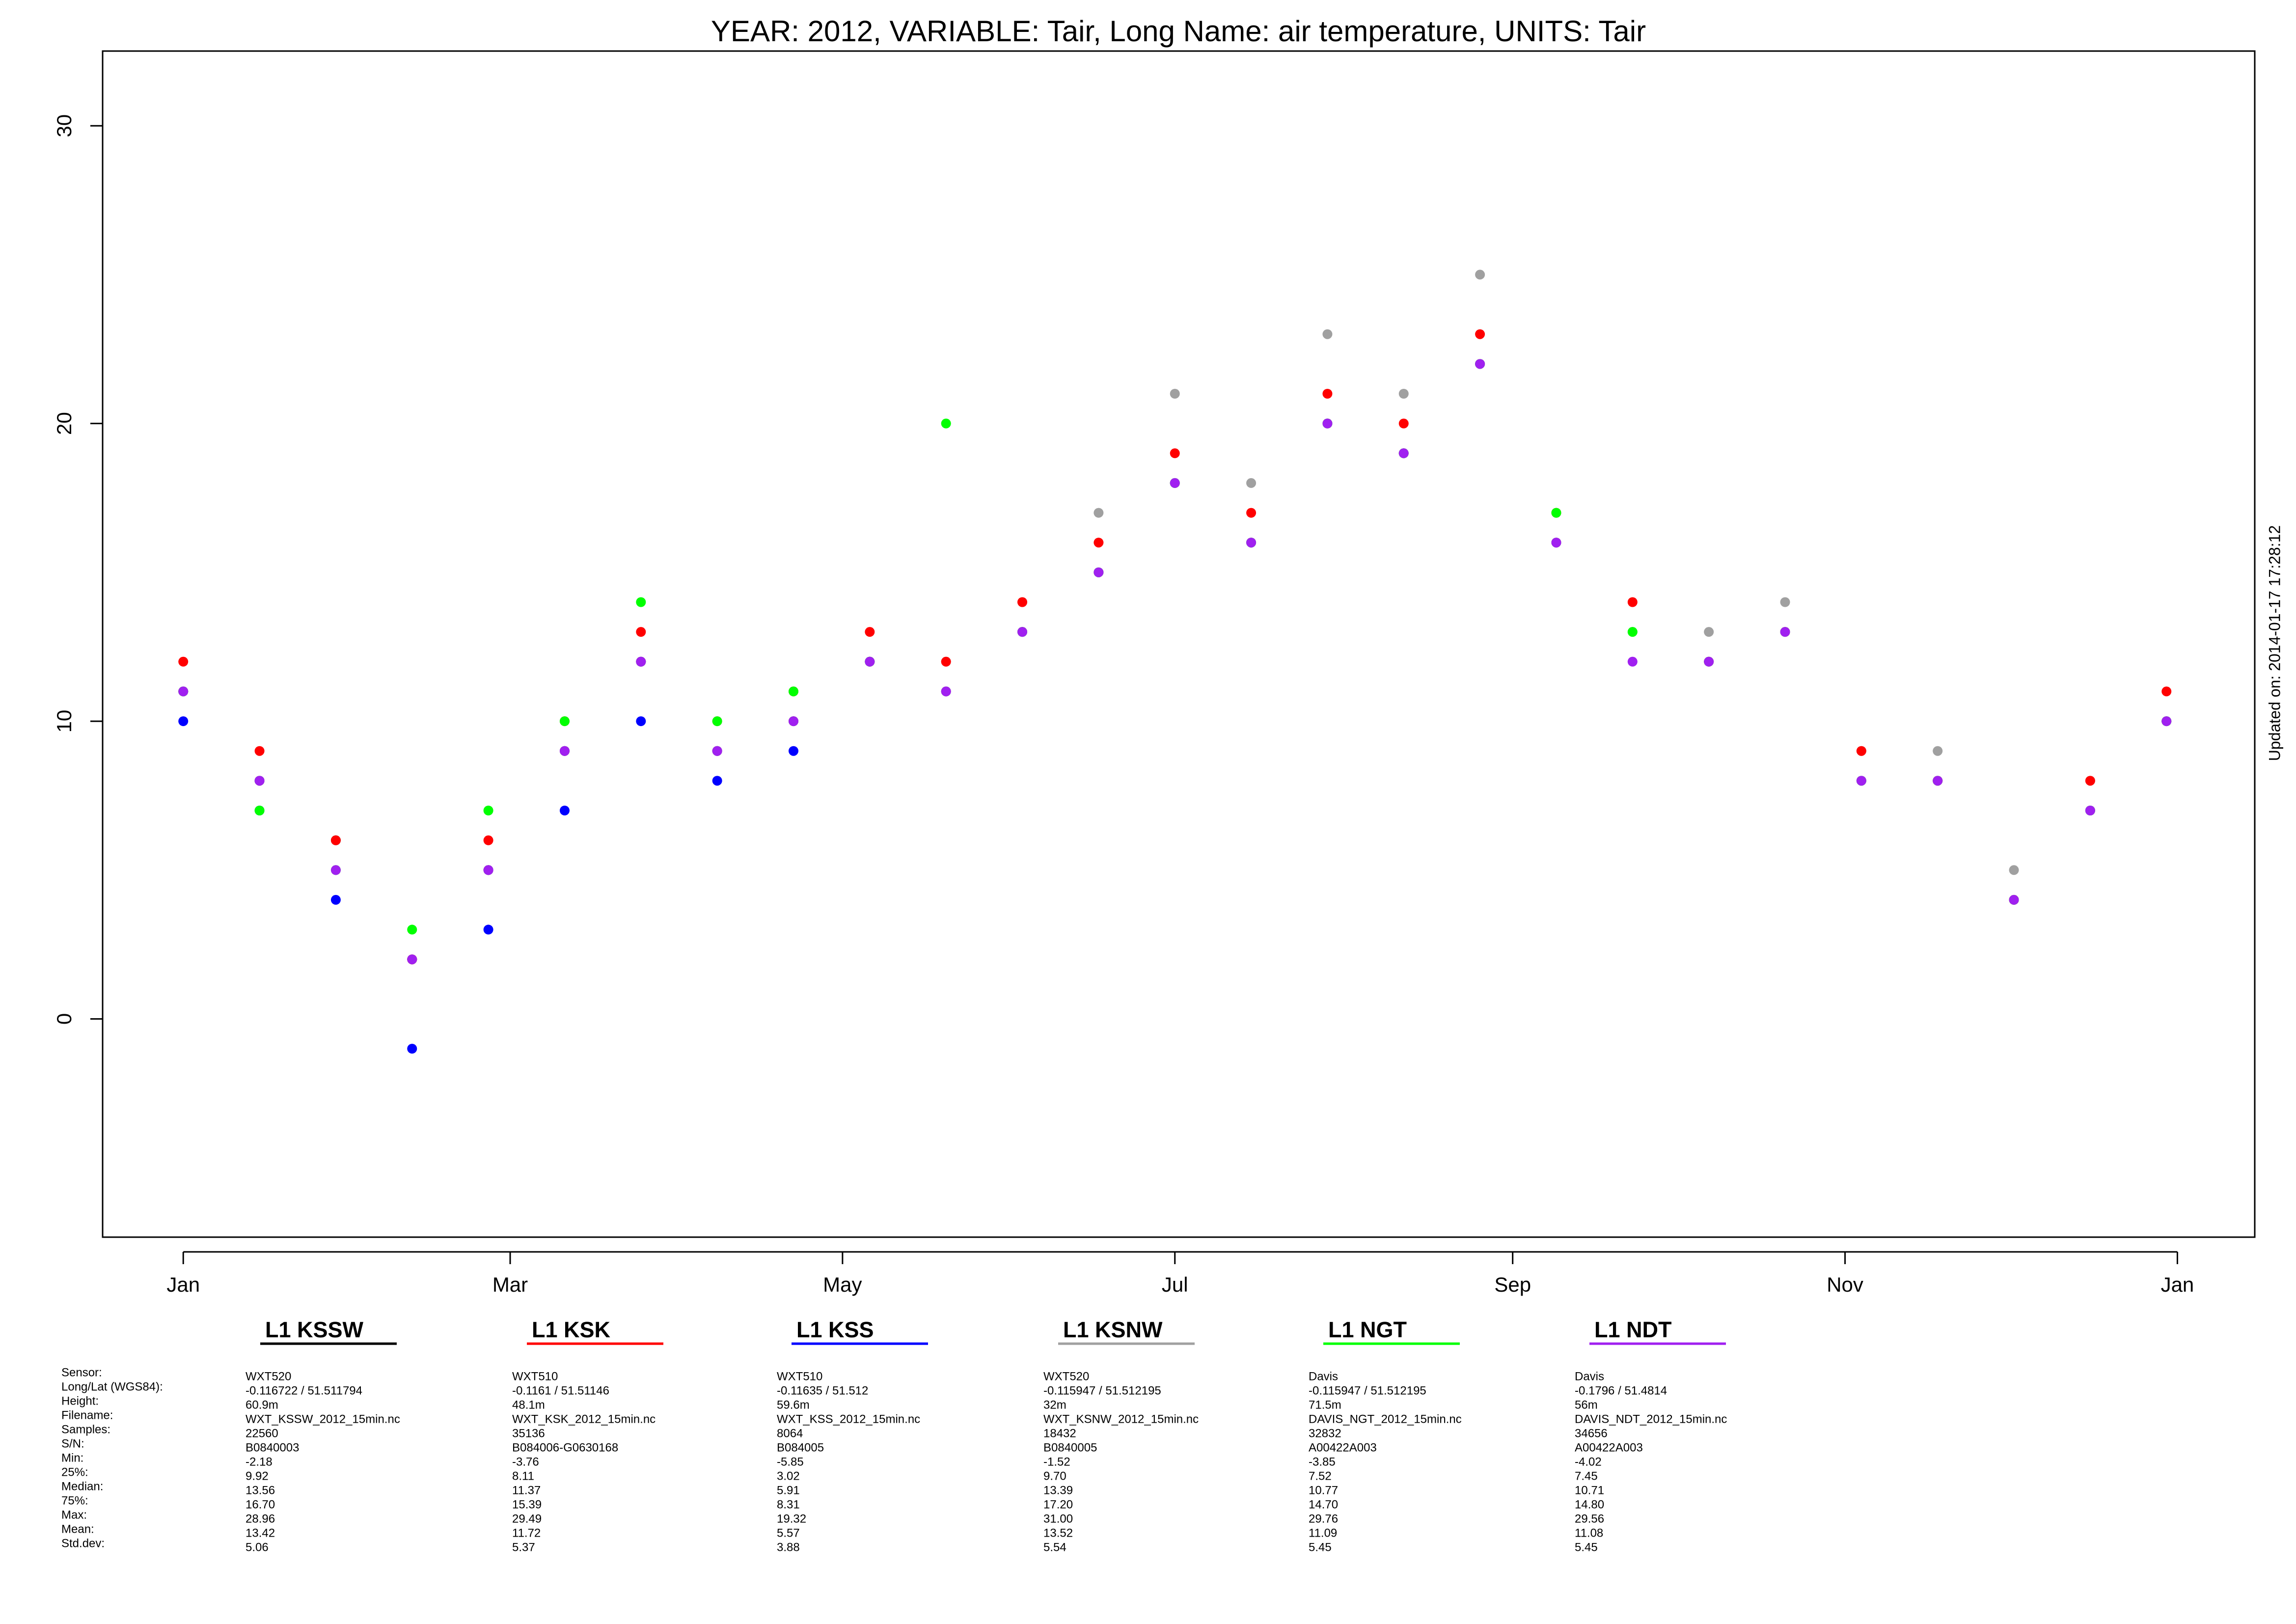 This screenshot has height=1624, width=2296. What do you see at coordinates (77, 1529) in the screenshot?
I see `info-label: Mean:` at bounding box center [77, 1529].